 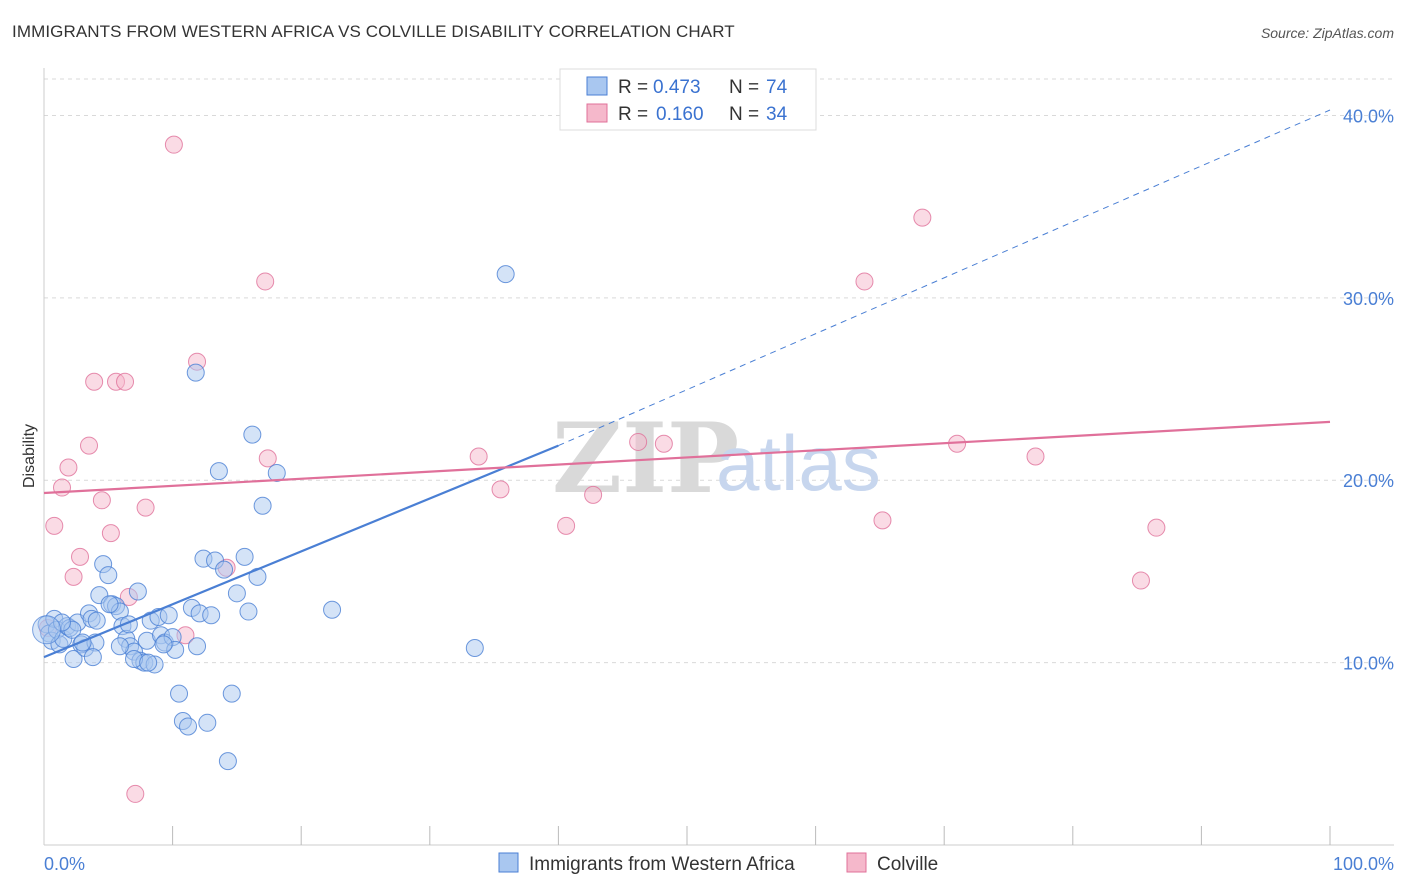 I want to click on chart-source: Source: ZipAtlas.com, so click(x=1327, y=33).